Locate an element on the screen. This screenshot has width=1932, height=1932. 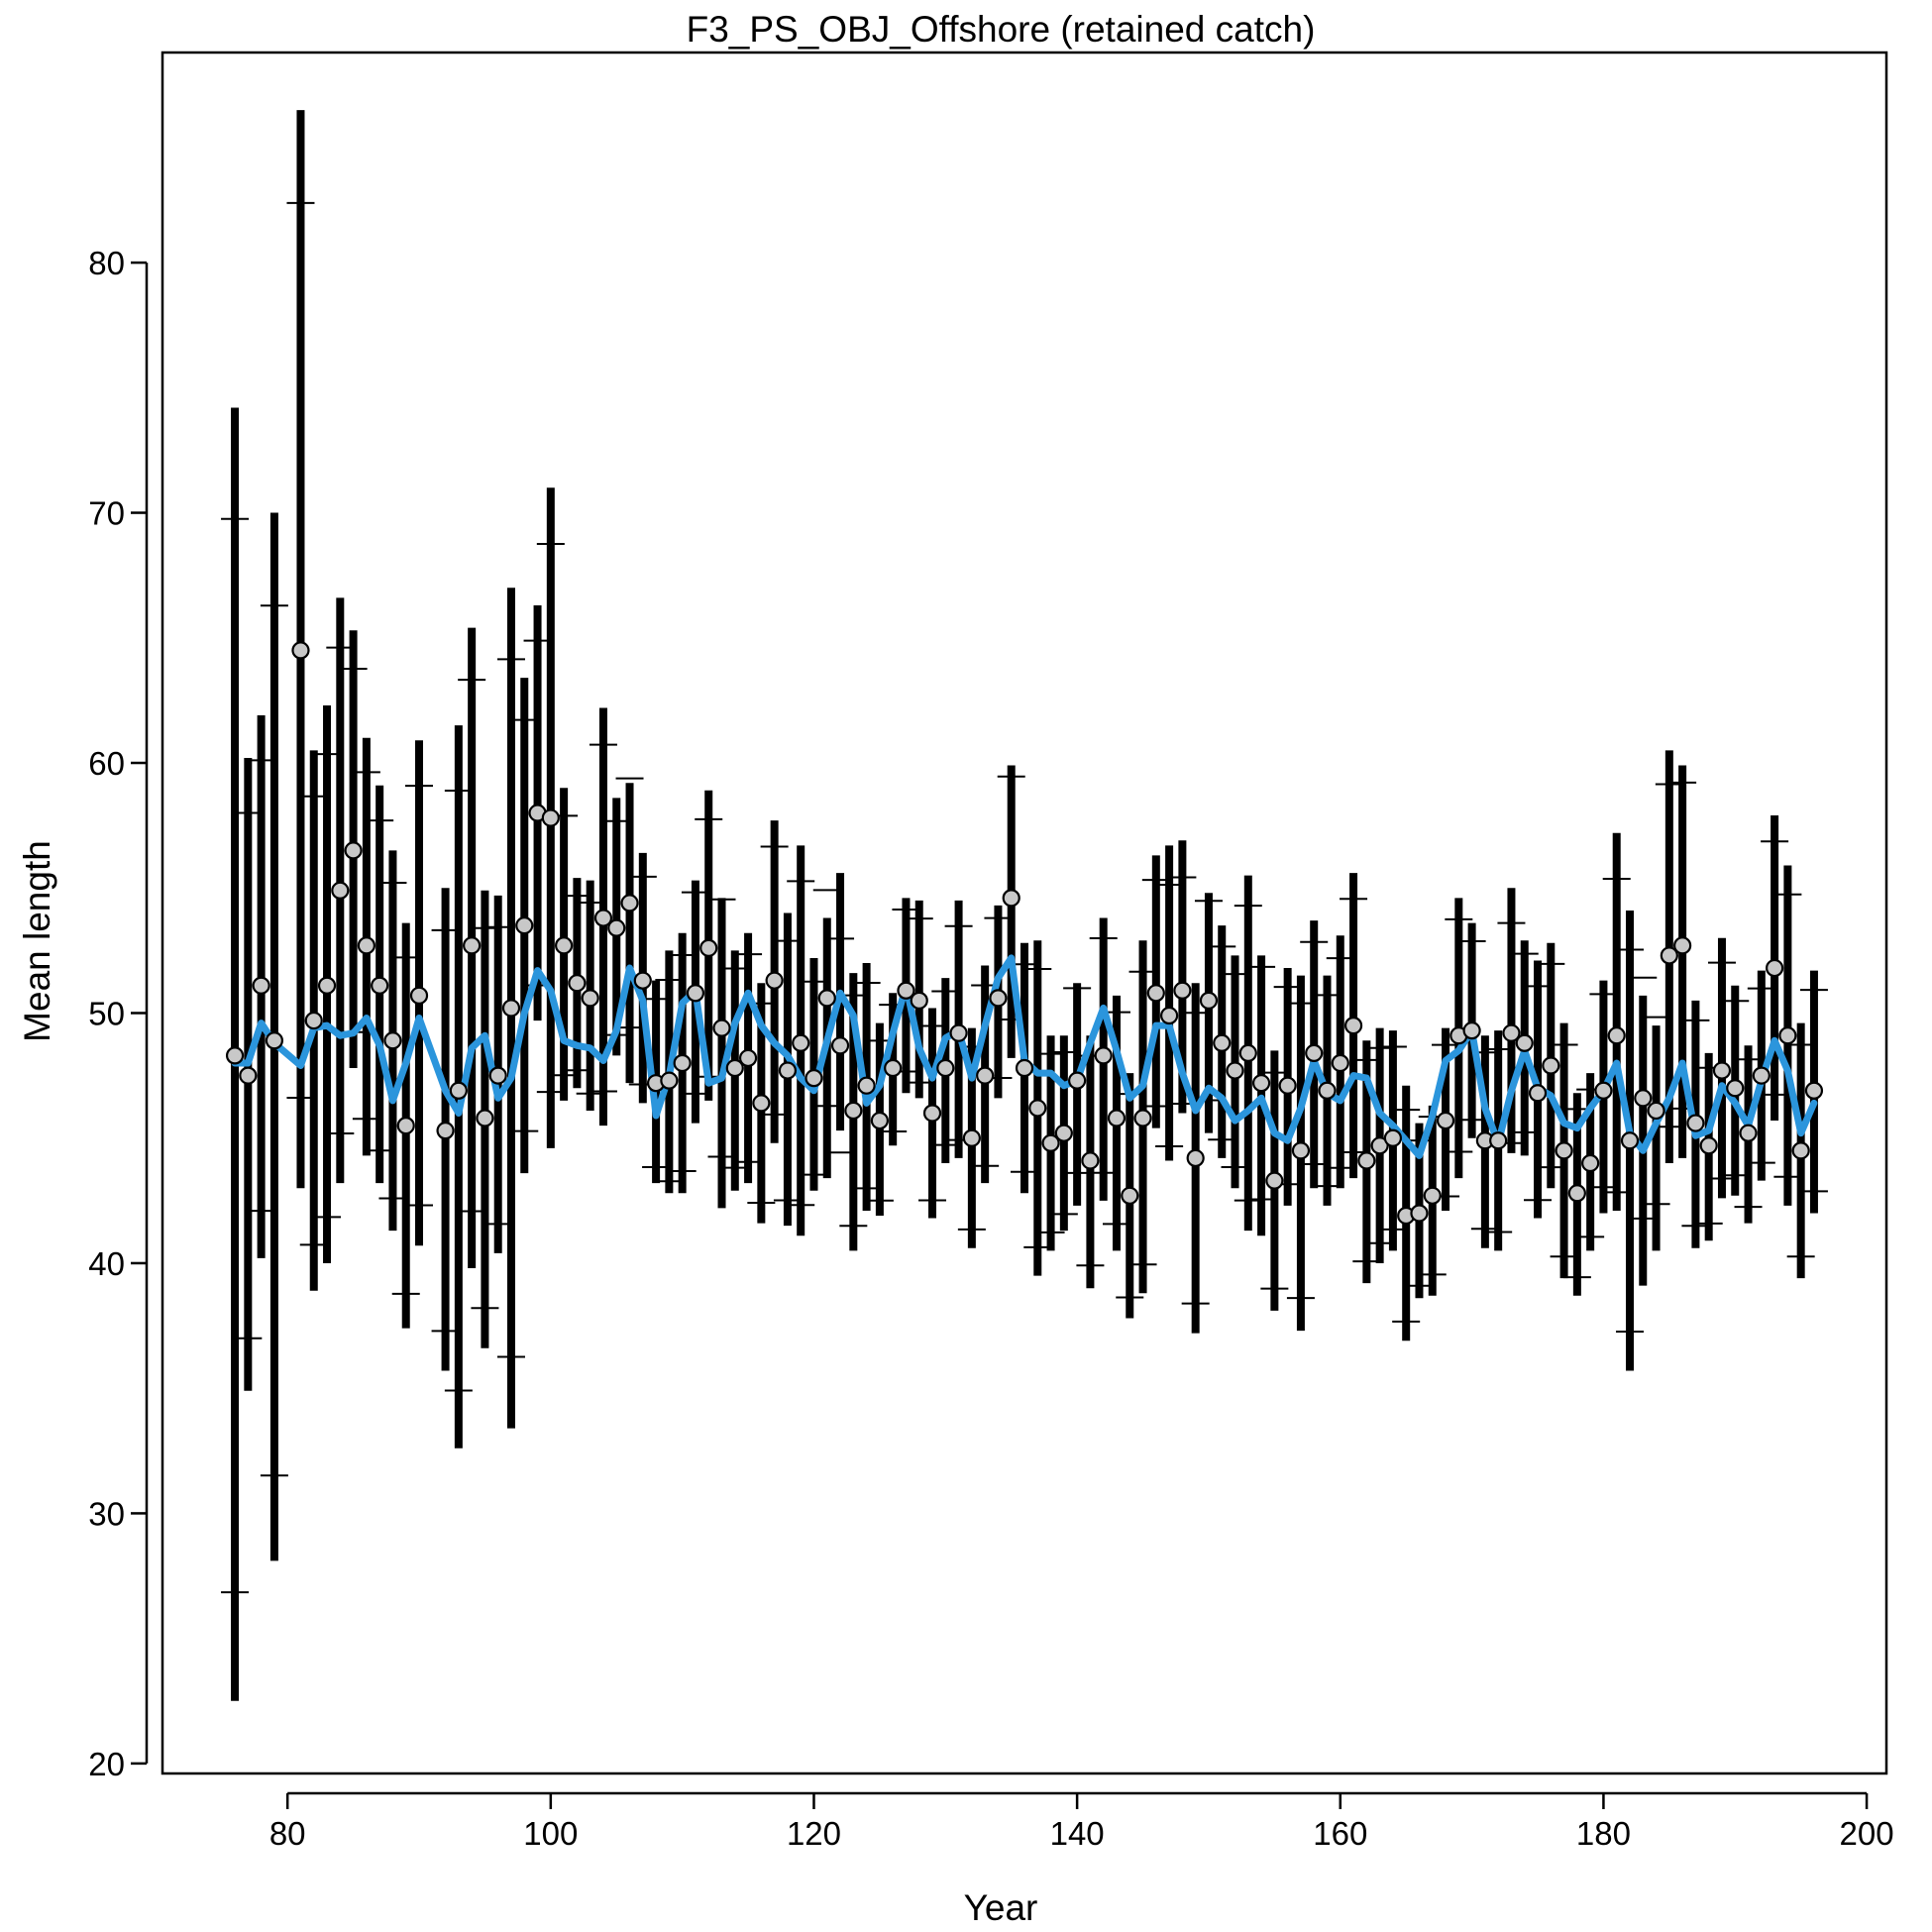
expected-line is located at coordinates (1024, 1056).